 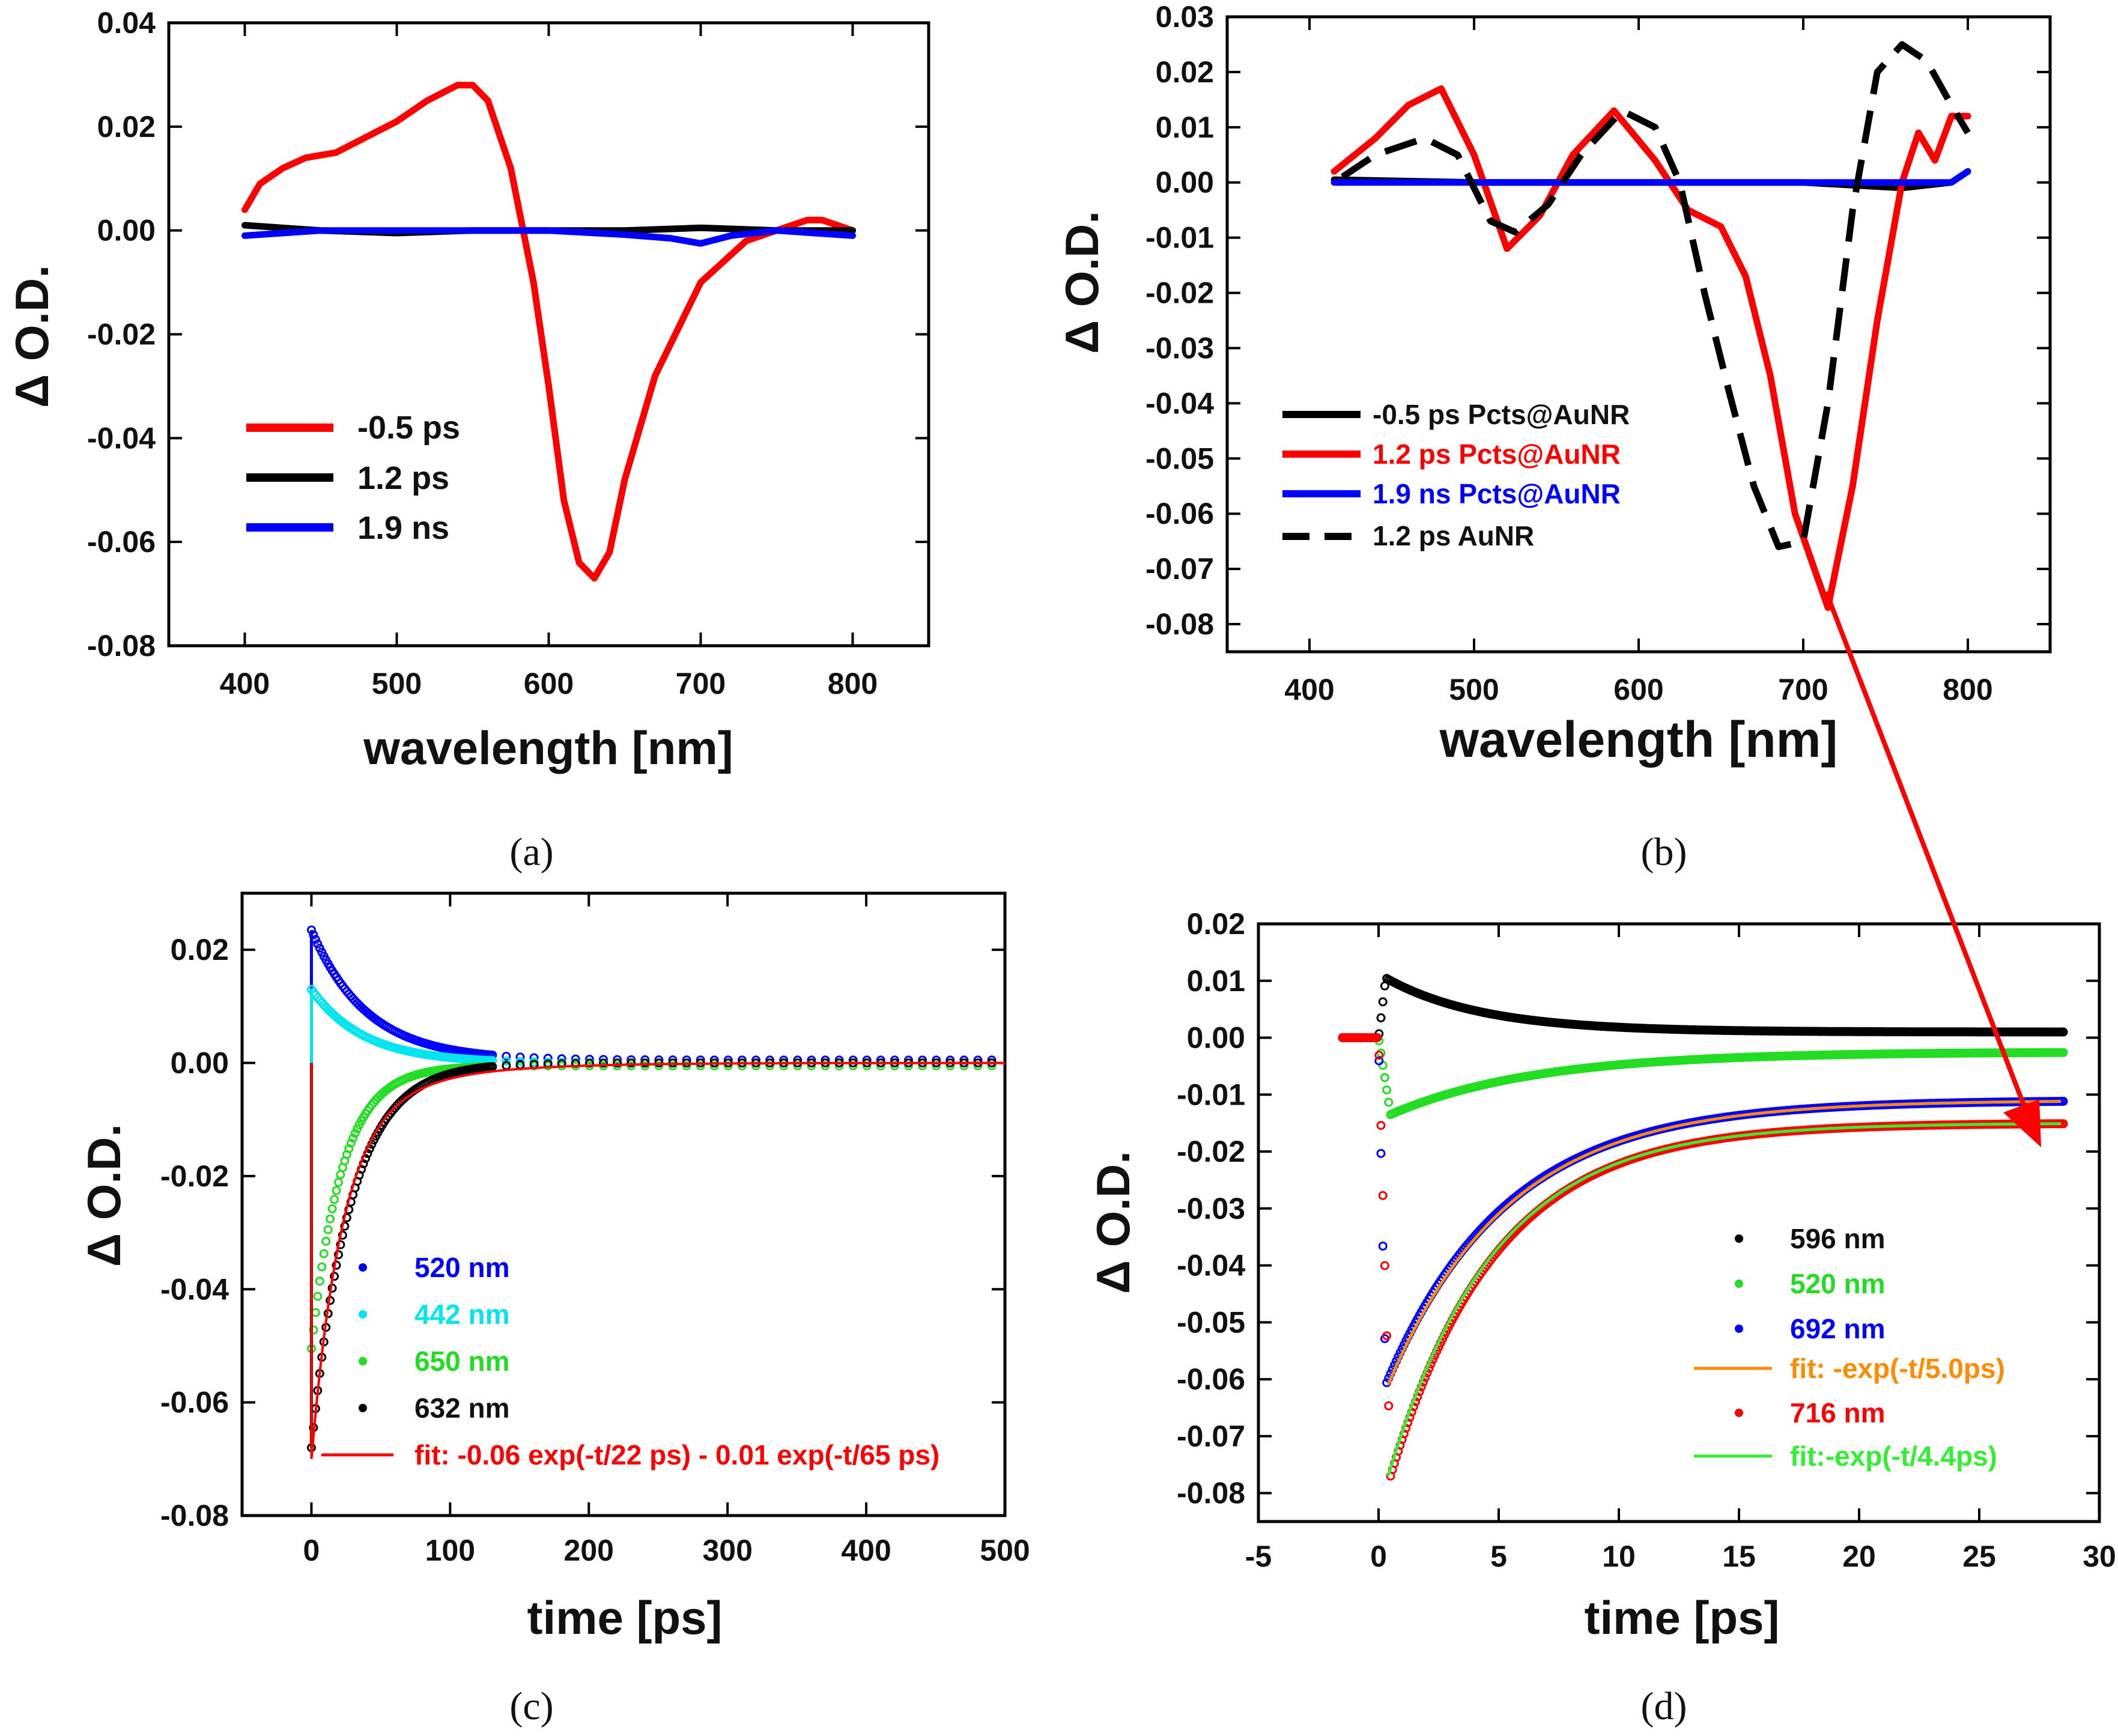 What do you see at coordinates (727, 1550) in the screenshot?
I see `x-tick-label: 300` at bounding box center [727, 1550].